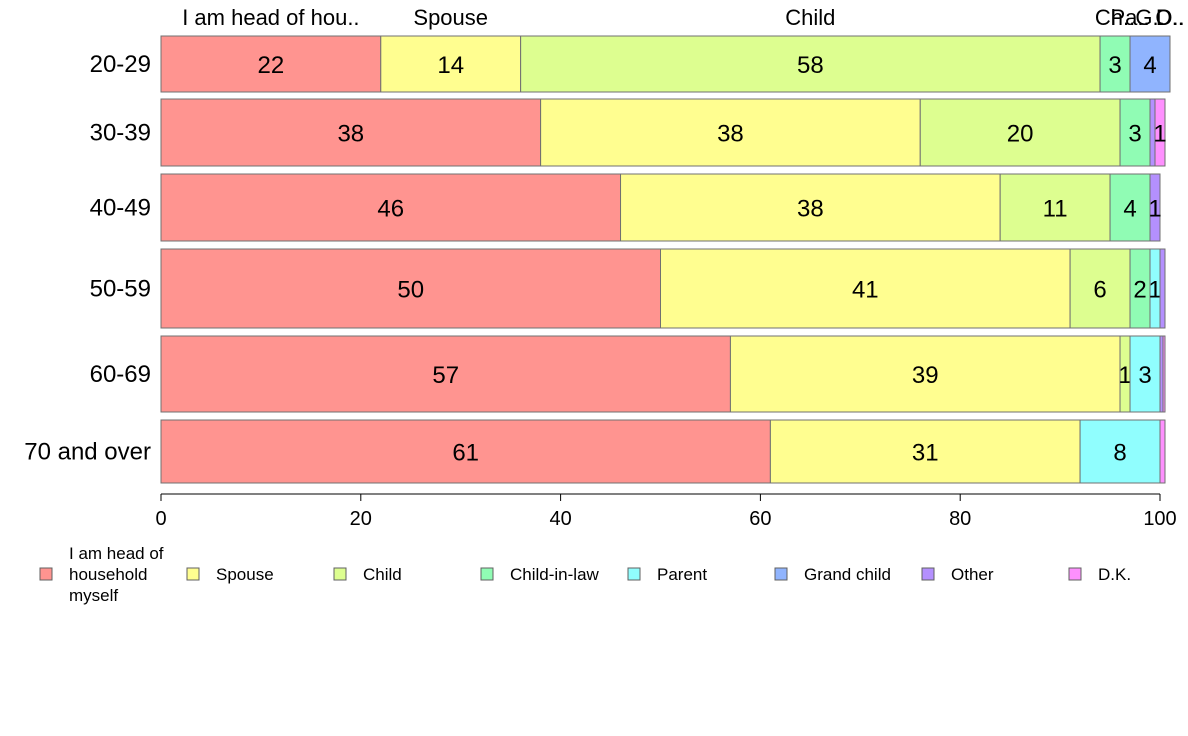  I want to click on bar-segment-70-and-over-i-am-head-of-household-myself, so click(465, 451).